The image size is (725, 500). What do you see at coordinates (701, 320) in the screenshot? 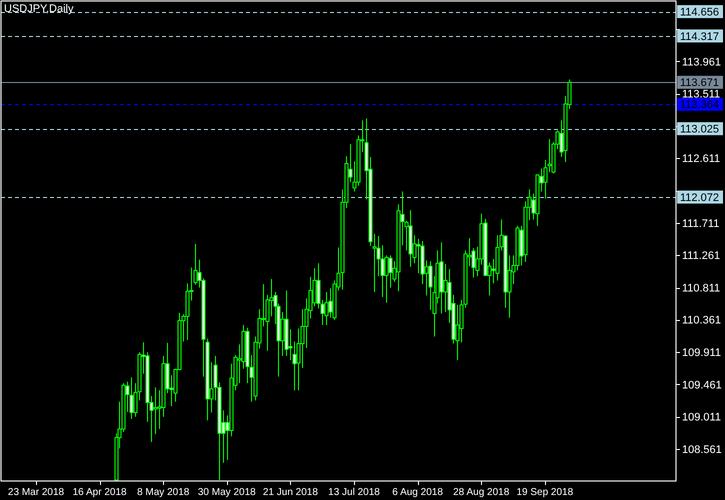
I see `y-tick-label: 110.361` at bounding box center [701, 320].